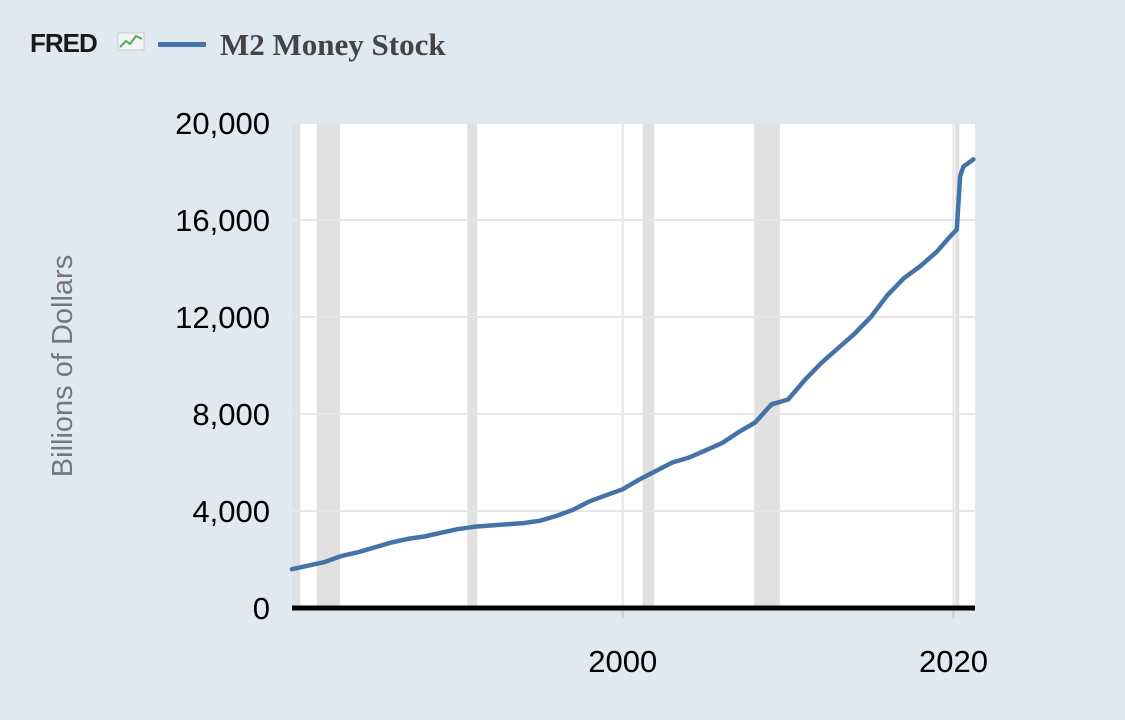  Describe the element at coordinates (222, 317) in the screenshot. I see `y-tick-label-3: 12,000` at that location.